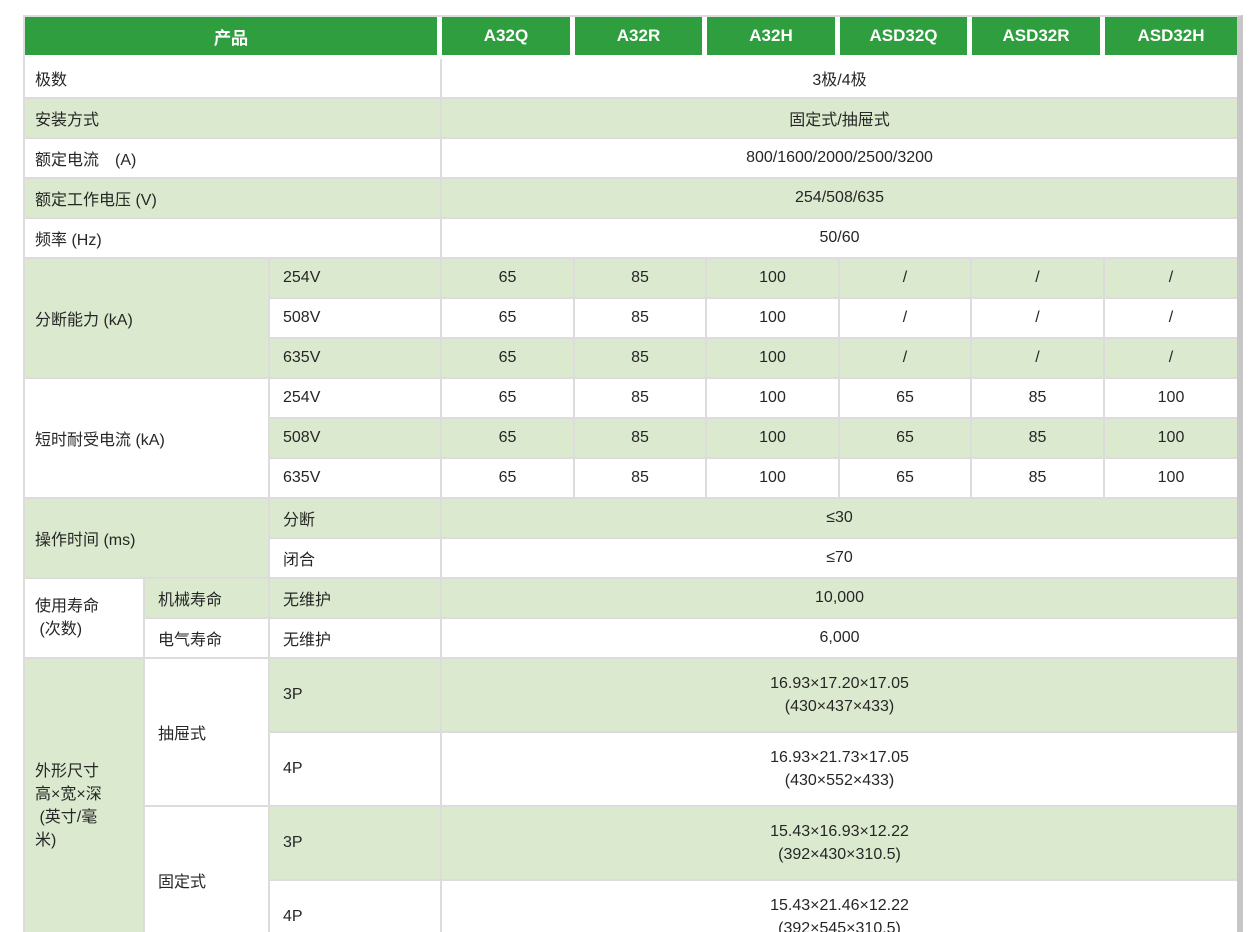 Image resolution: width=1257 pixels, height=932 pixels. Describe the element at coordinates (233, 239) in the screenshot. I see `label-frequency: 频率 (Hz)` at that location.